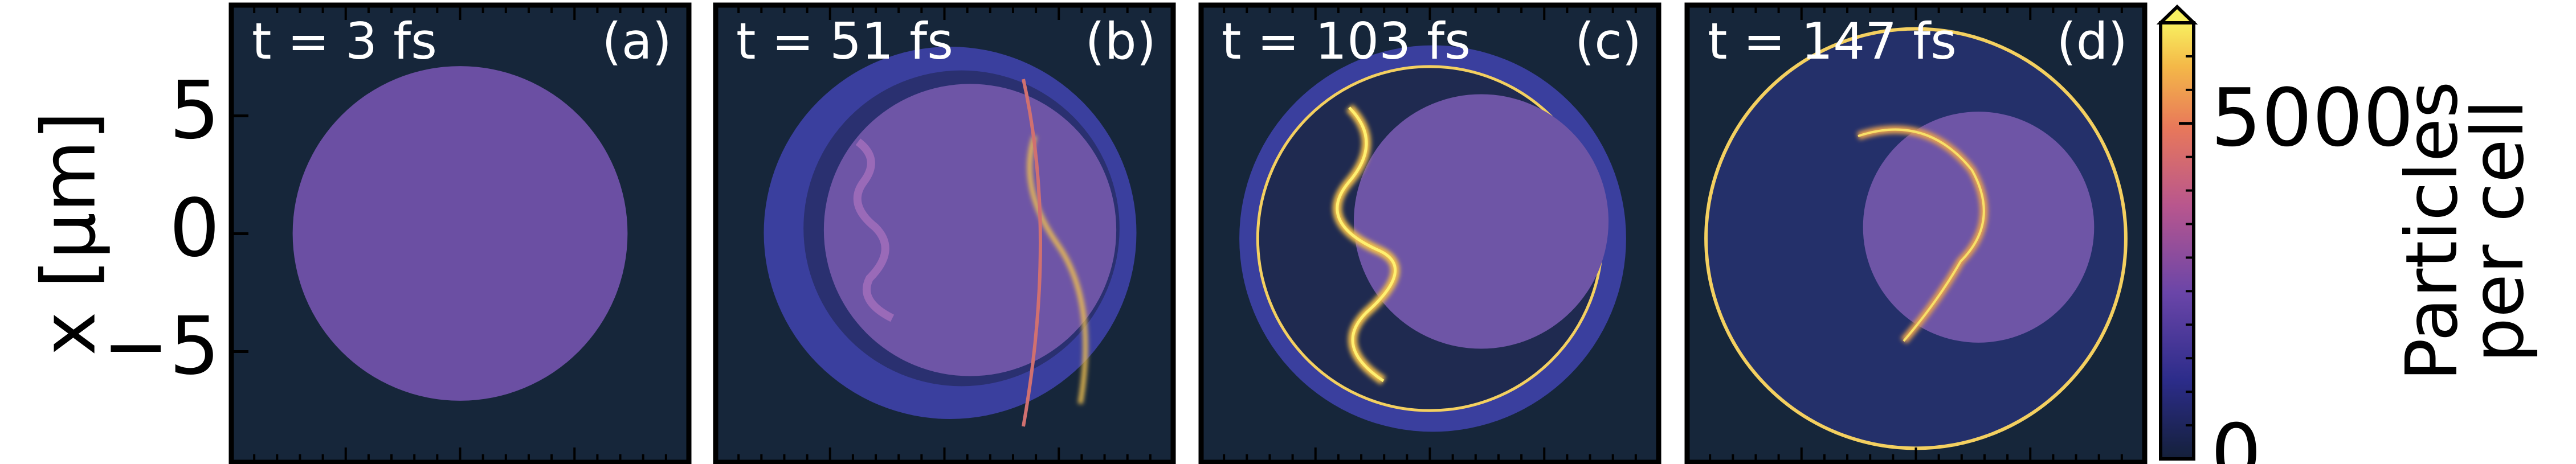  Describe the element at coordinates (844, 41) in the screenshot. I see `panel-time-label: t = 51 fs` at that location.